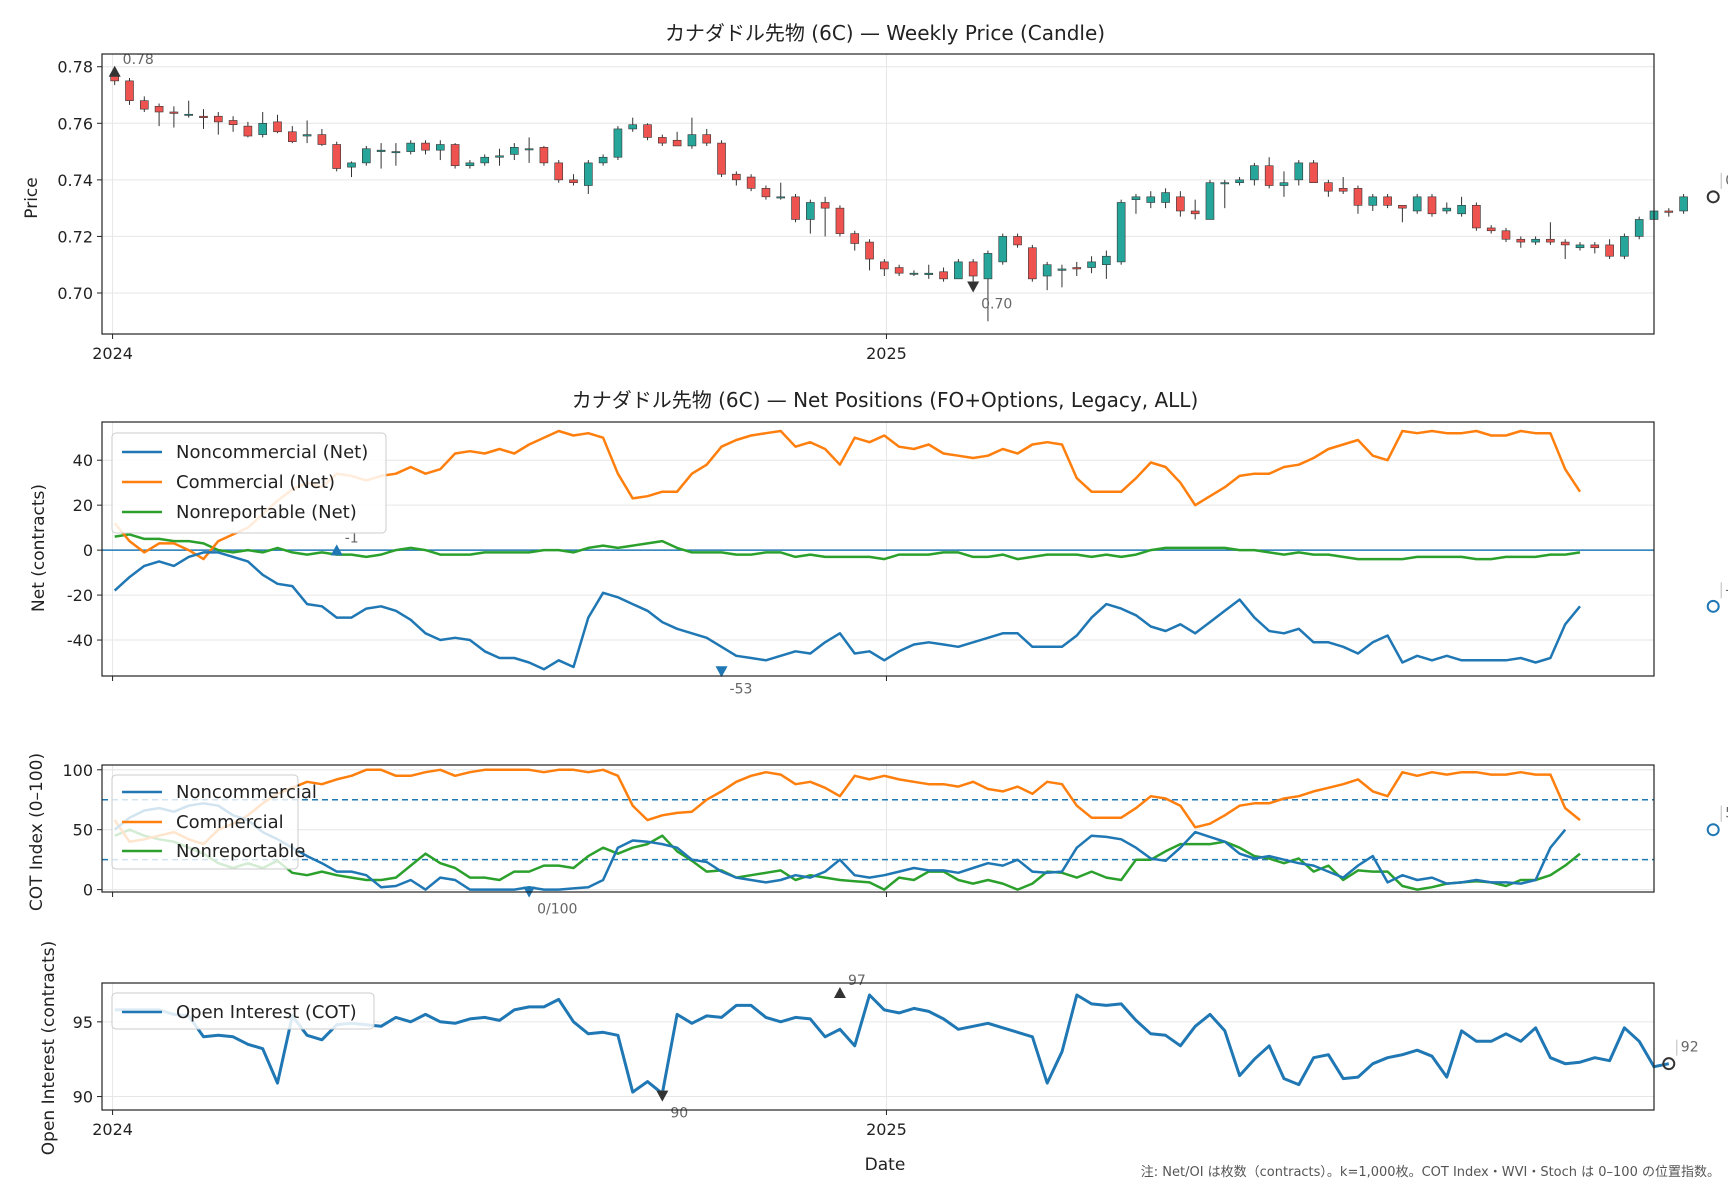  What do you see at coordinates (32, 197) in the screenshot?
I see `price-y-axis-label: Price` at bounding box center [32, 197].